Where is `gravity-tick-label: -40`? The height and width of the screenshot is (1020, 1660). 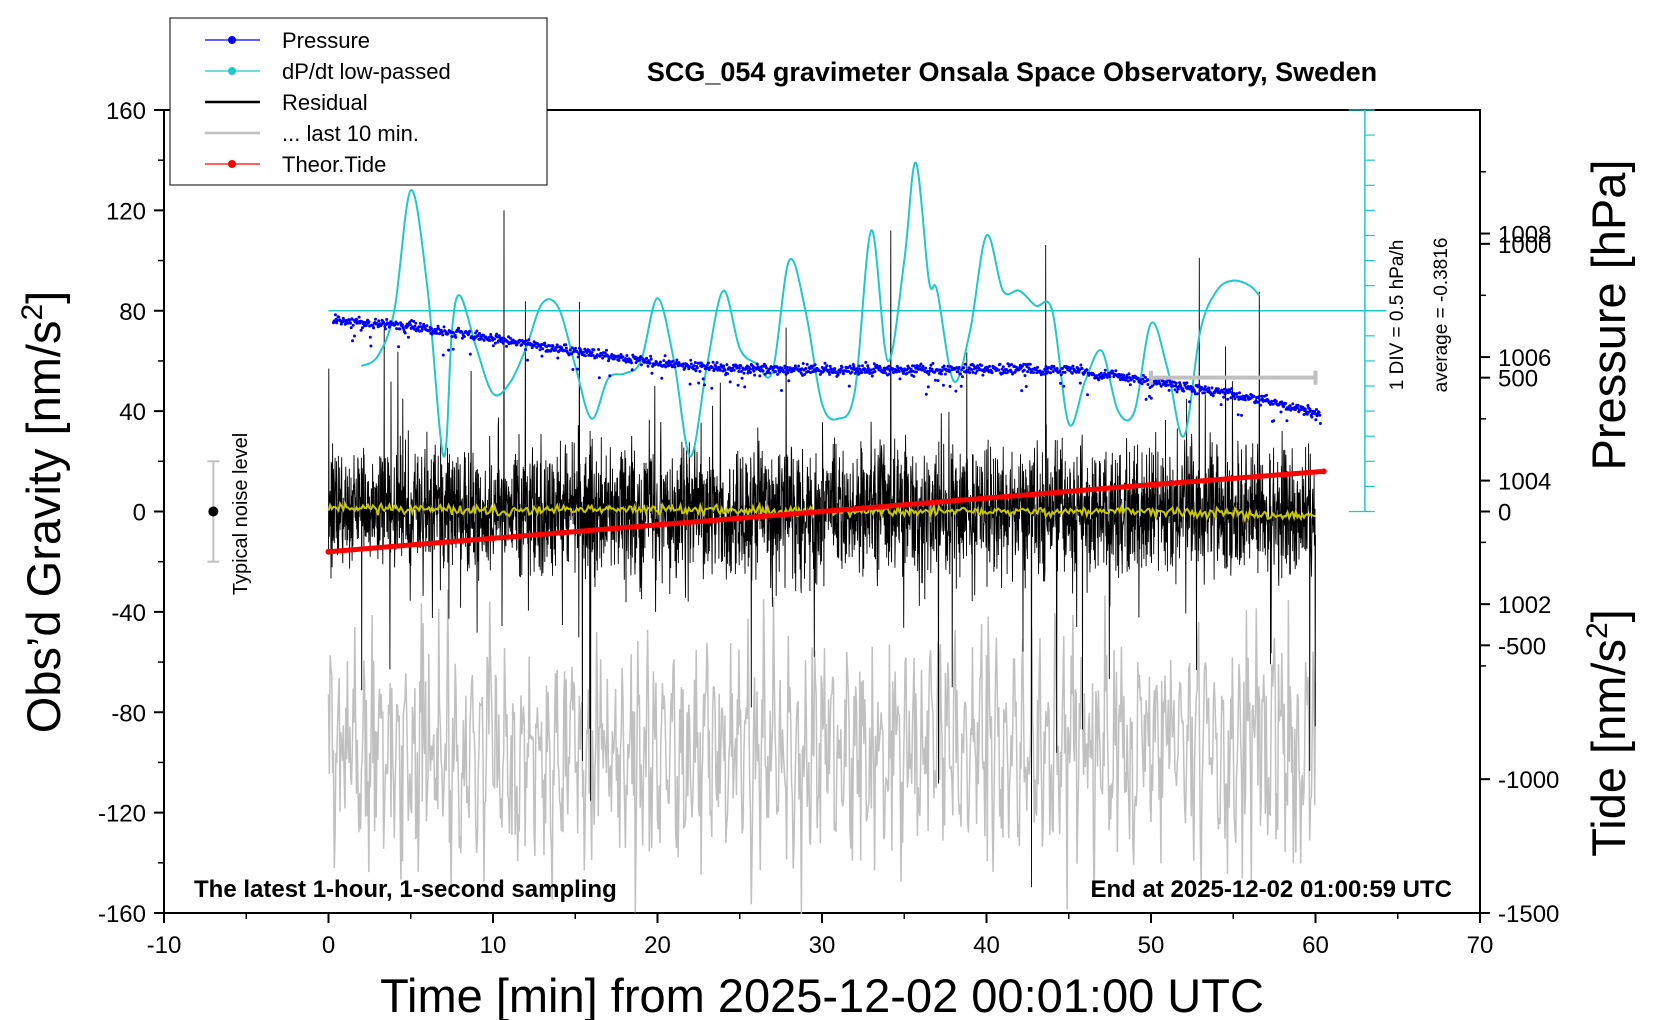 gravity-tick-label: -40 is located at coordinates (128, 613).